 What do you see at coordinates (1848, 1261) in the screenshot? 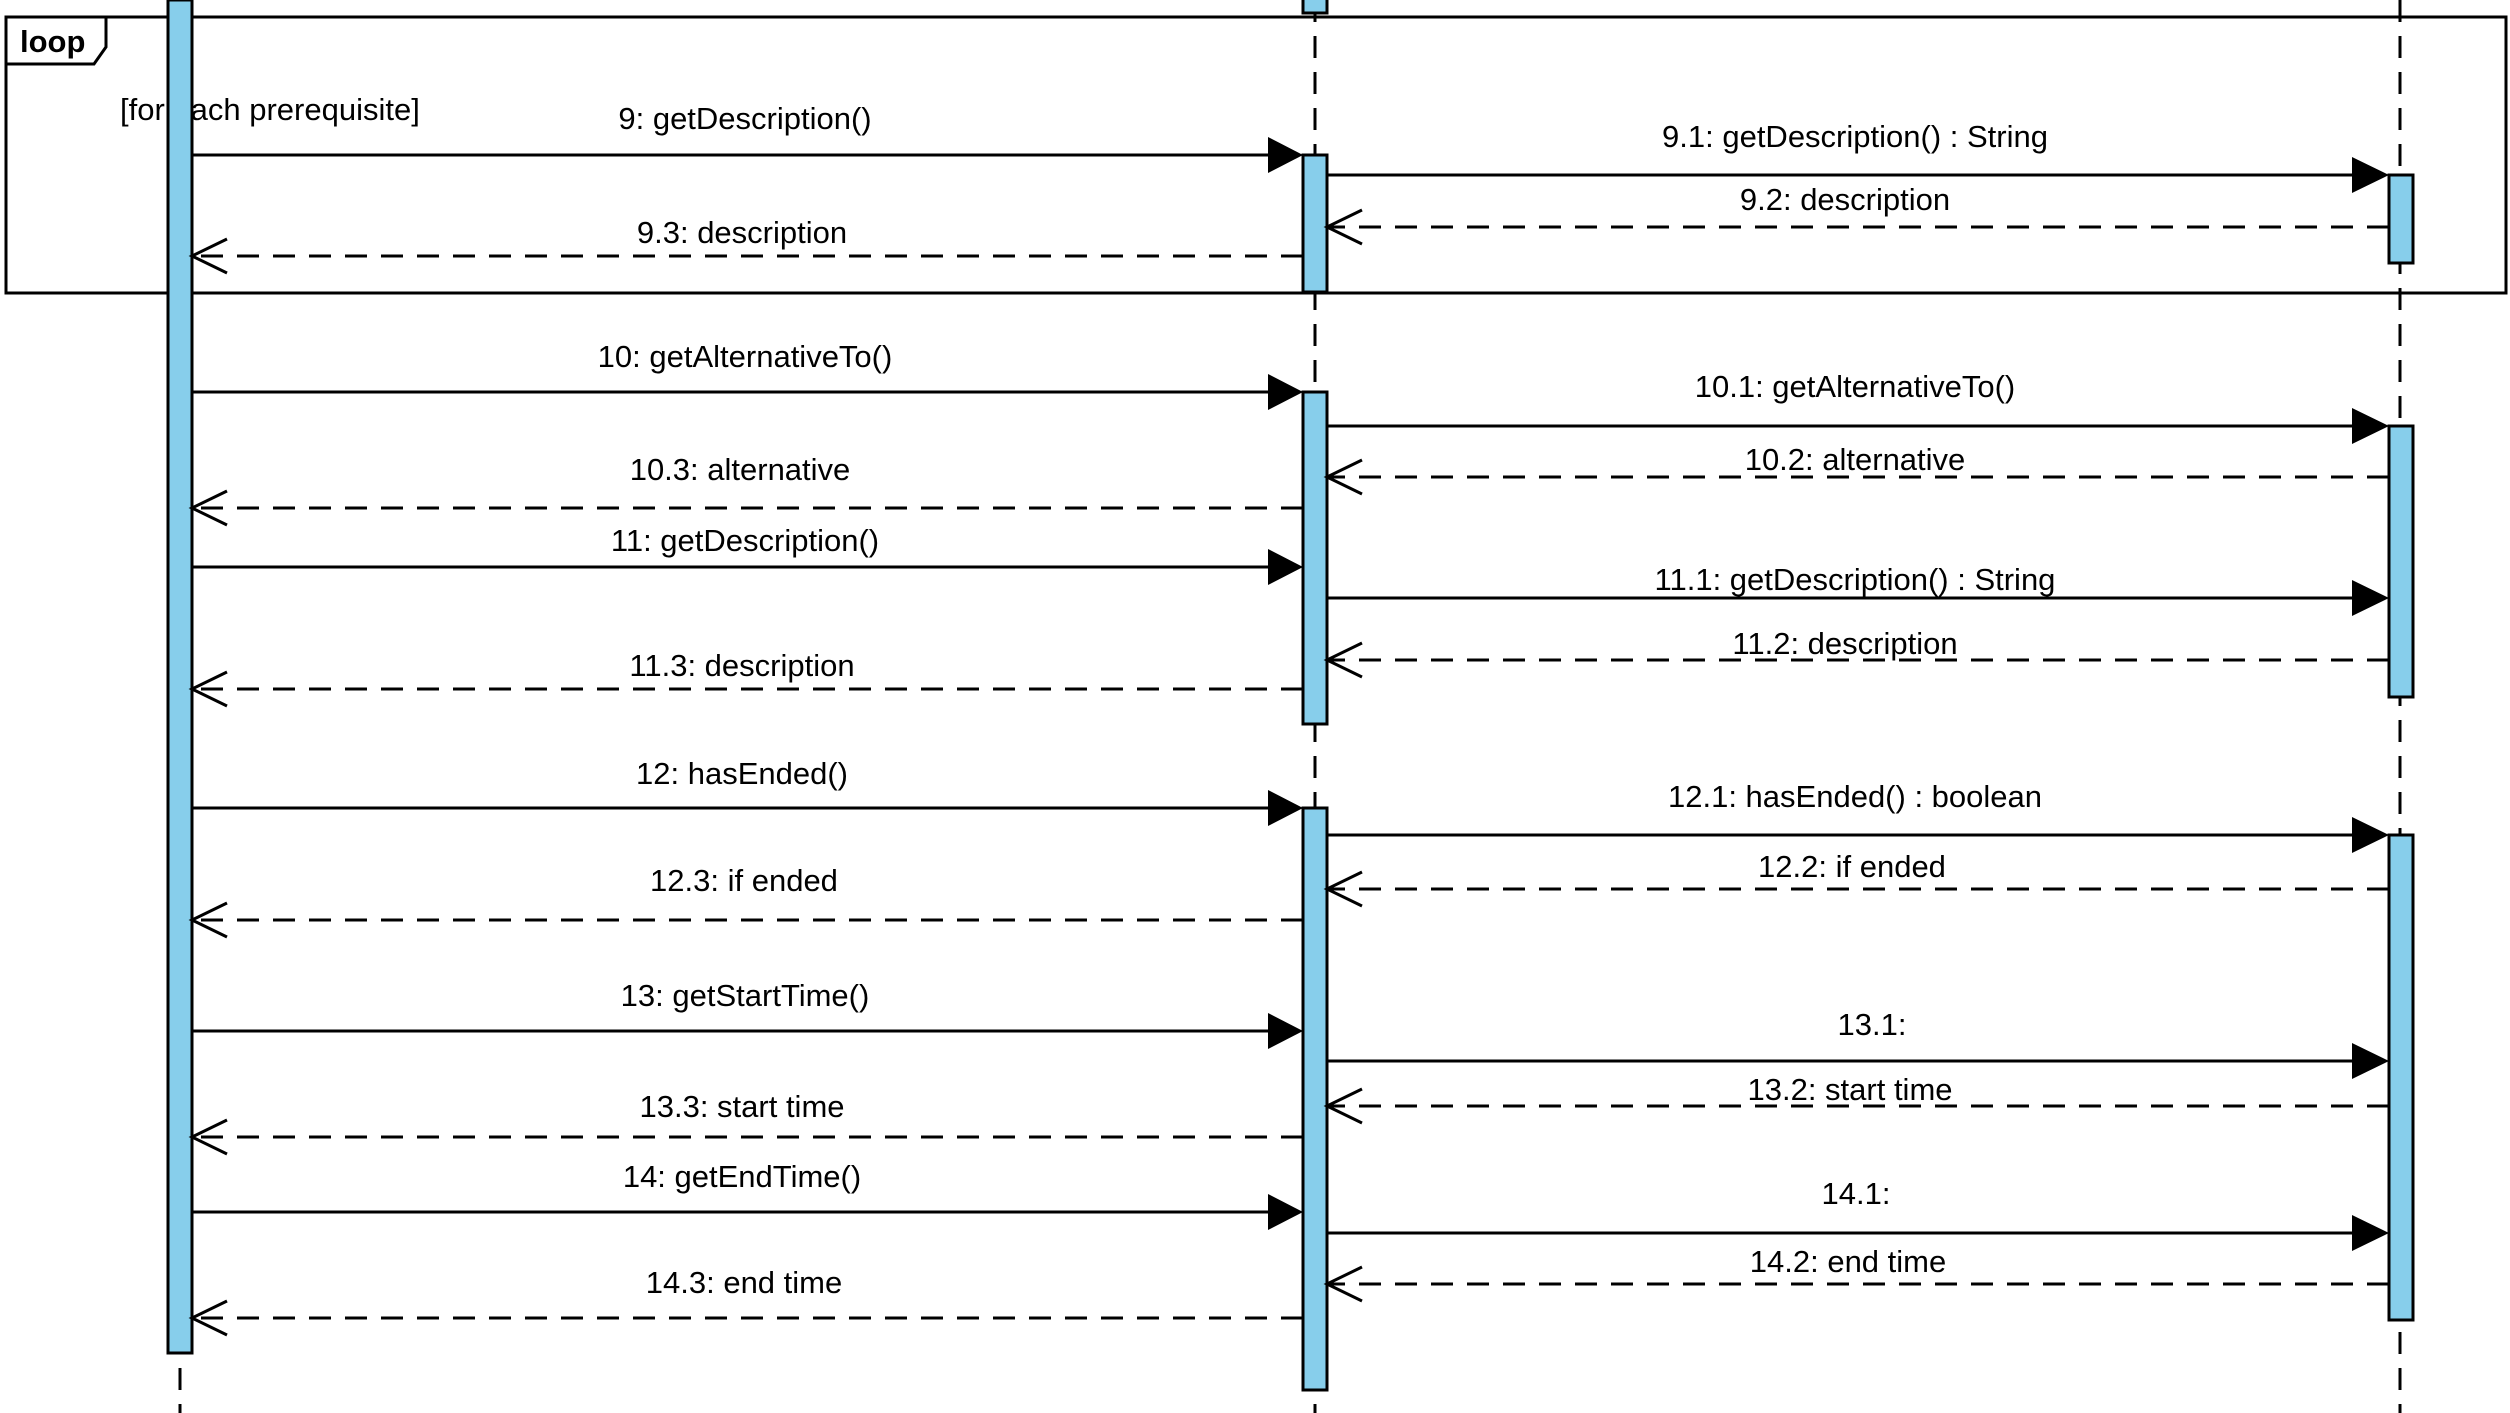
I see `message-label: 14.2: end time` at bounding box center [1848, 1261].